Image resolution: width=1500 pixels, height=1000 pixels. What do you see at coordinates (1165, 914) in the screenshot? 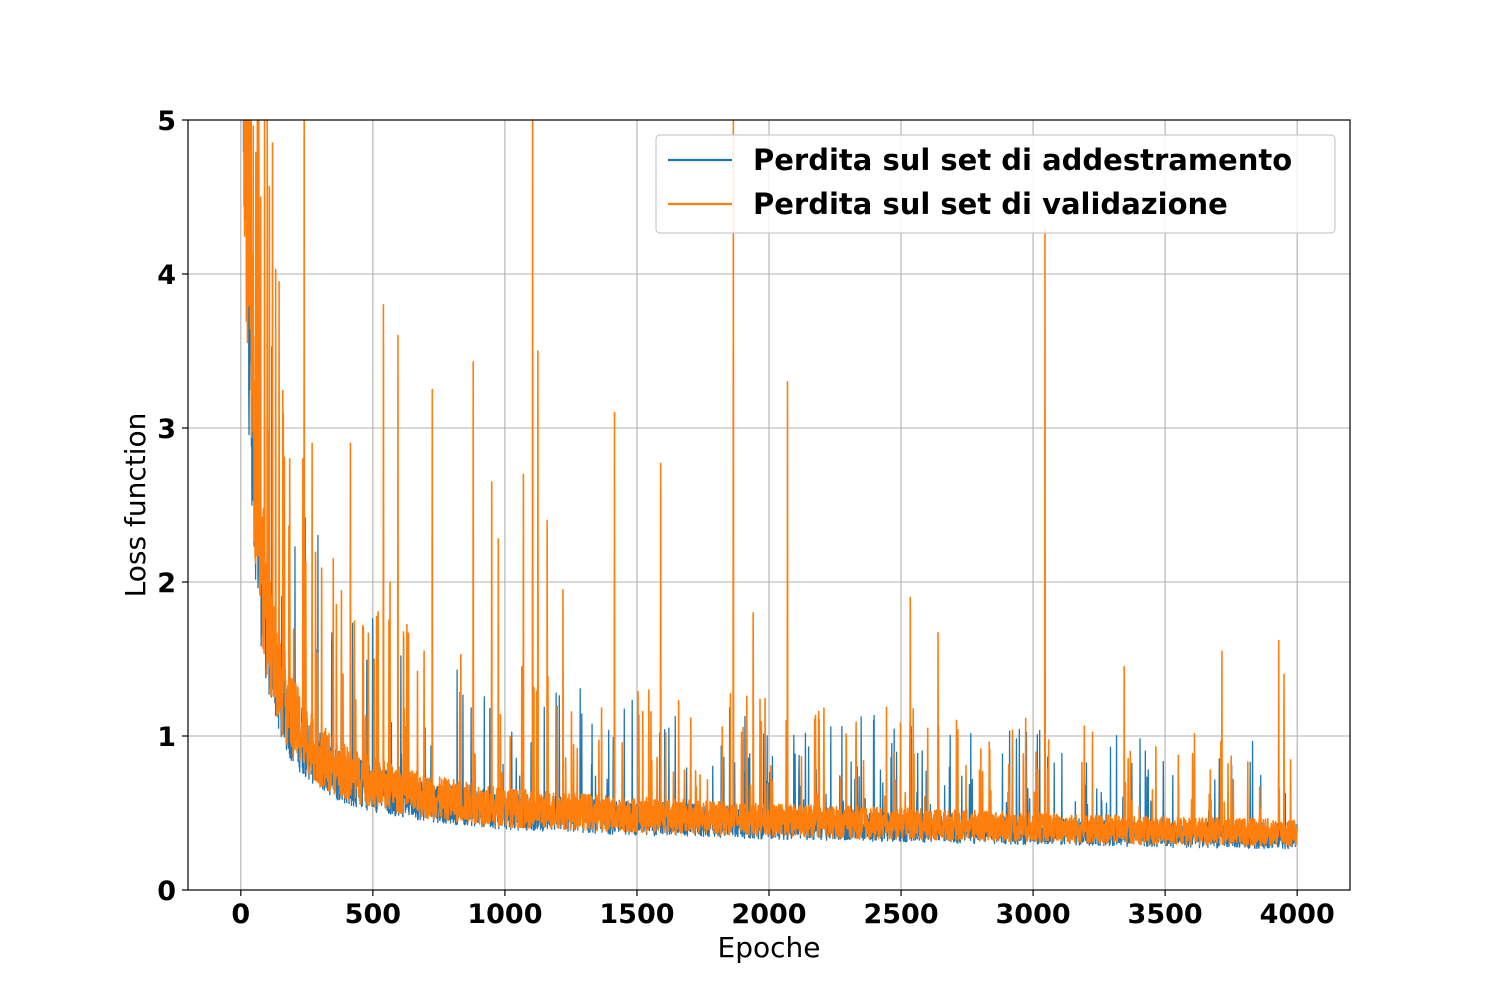
I see `x-tick-label: 3500` at bounding box center [1165, 914].